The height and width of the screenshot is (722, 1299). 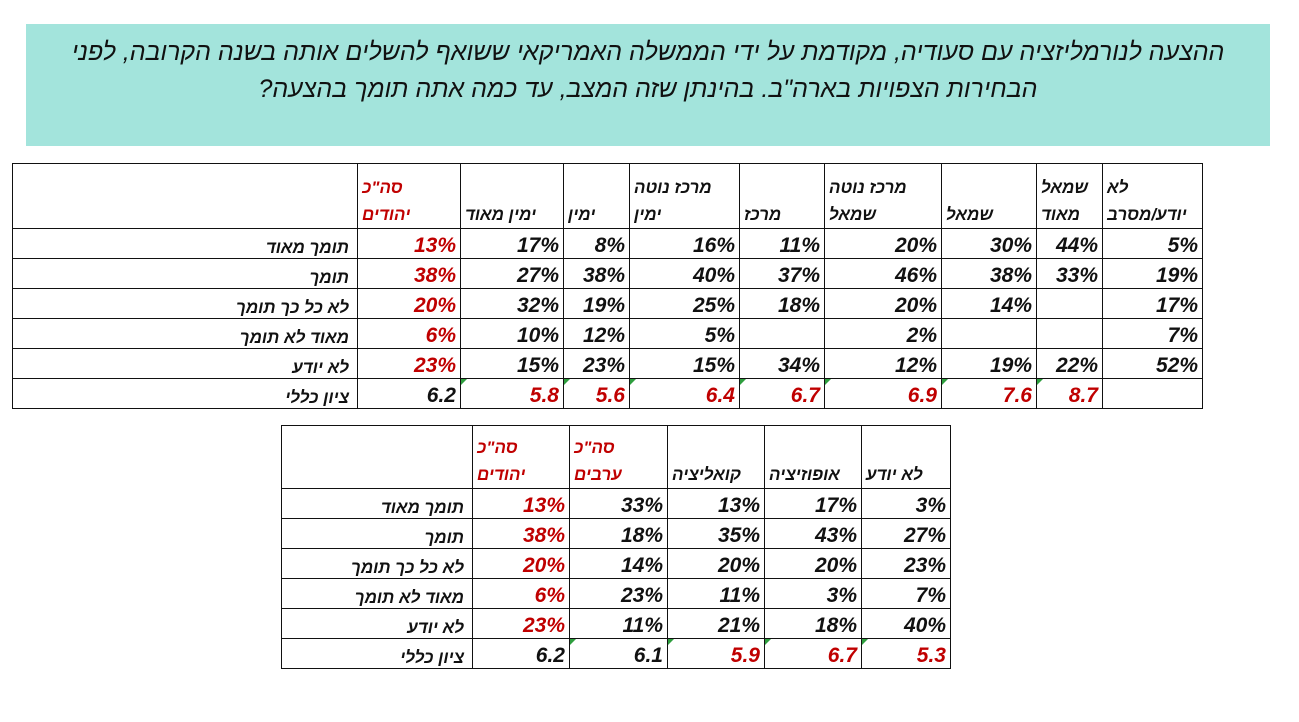 I want to click on column-header: שמאל, so click(x=989, y=196).